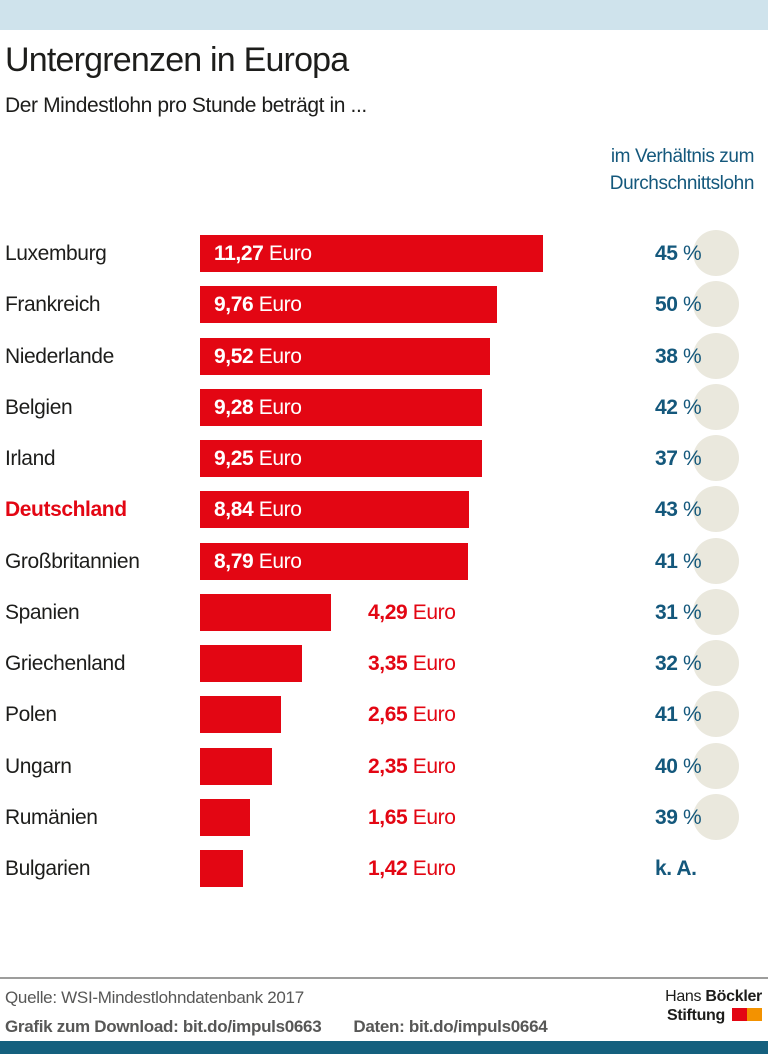  I want to click on chart-row: Niederlande 9,52 Euro 38 %, so click(384, 356).